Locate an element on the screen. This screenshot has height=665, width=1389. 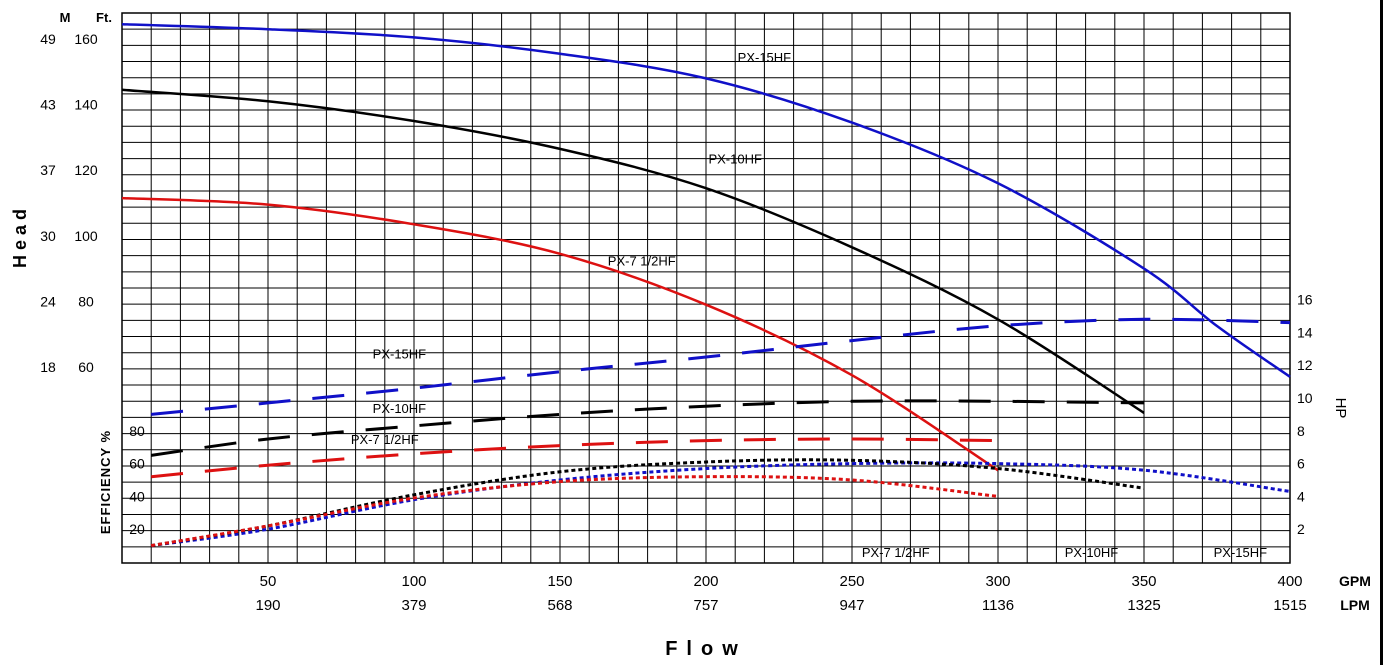
hp-curve-px-7-1-2hf is located at coordinates (575, 458).